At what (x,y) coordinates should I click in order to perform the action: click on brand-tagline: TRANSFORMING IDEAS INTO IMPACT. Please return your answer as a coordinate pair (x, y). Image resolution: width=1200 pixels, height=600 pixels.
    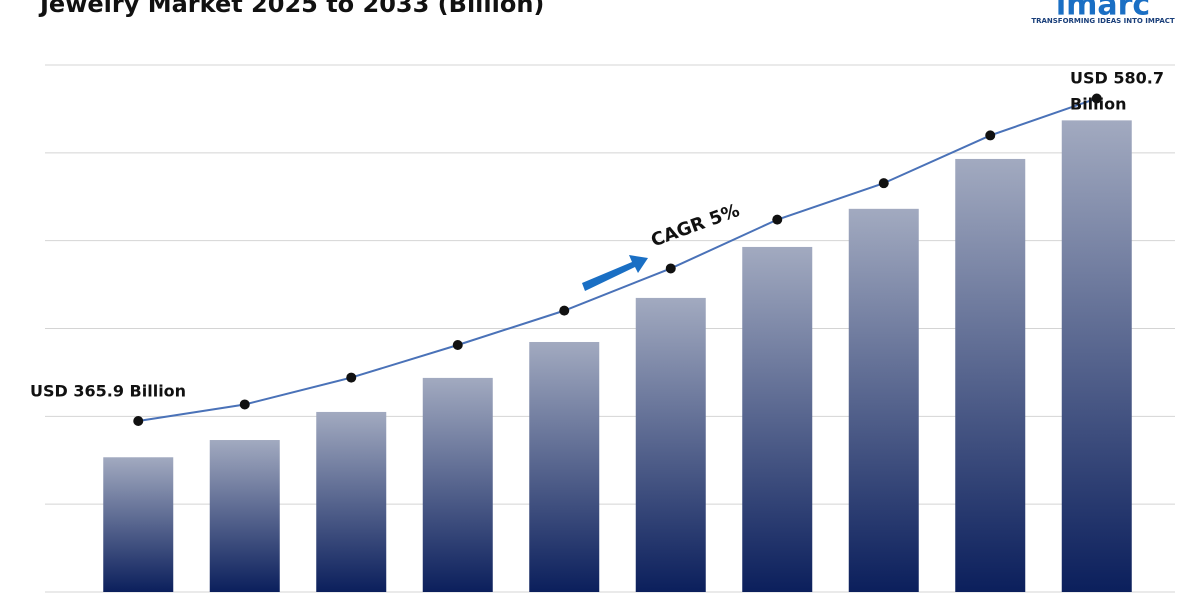
    Looking at the image, I should click on (1103, 21).